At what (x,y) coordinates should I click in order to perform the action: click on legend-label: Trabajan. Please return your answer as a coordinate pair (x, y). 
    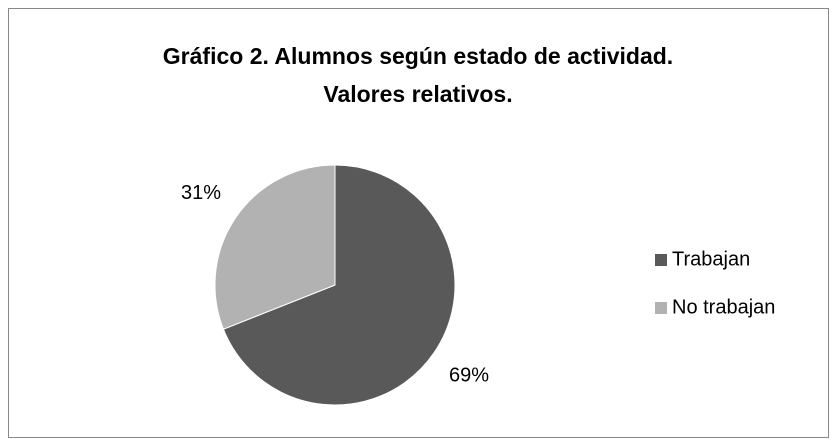
    Looking at the image, I should click on (711, 259).